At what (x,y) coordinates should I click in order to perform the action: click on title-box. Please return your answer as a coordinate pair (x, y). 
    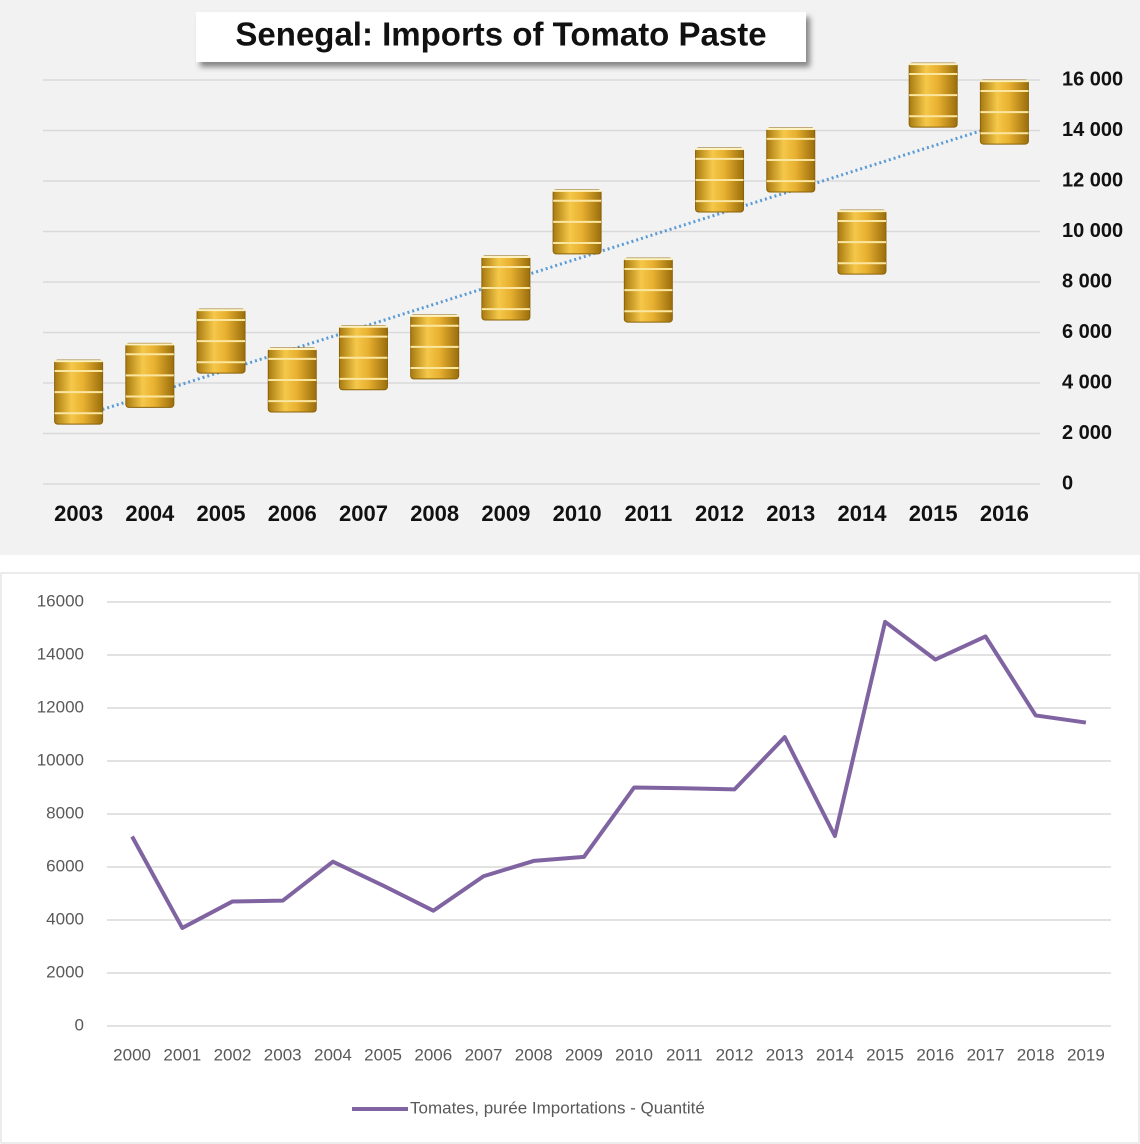
    Looking at the image, I should click on (501, 37).